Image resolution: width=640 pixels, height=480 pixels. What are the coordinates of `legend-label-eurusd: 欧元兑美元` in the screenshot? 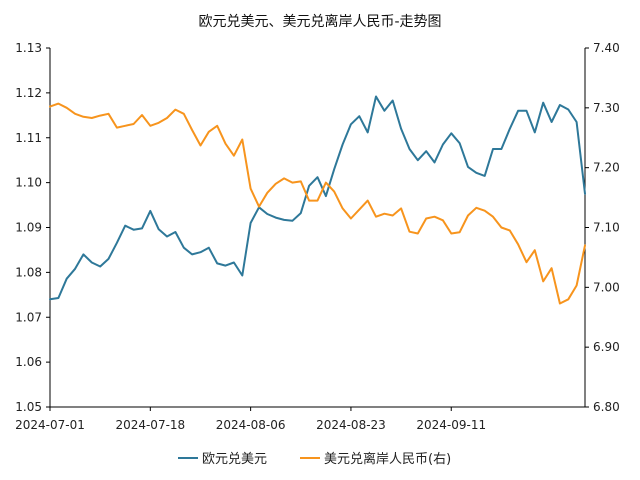 It's located at (234, 459).